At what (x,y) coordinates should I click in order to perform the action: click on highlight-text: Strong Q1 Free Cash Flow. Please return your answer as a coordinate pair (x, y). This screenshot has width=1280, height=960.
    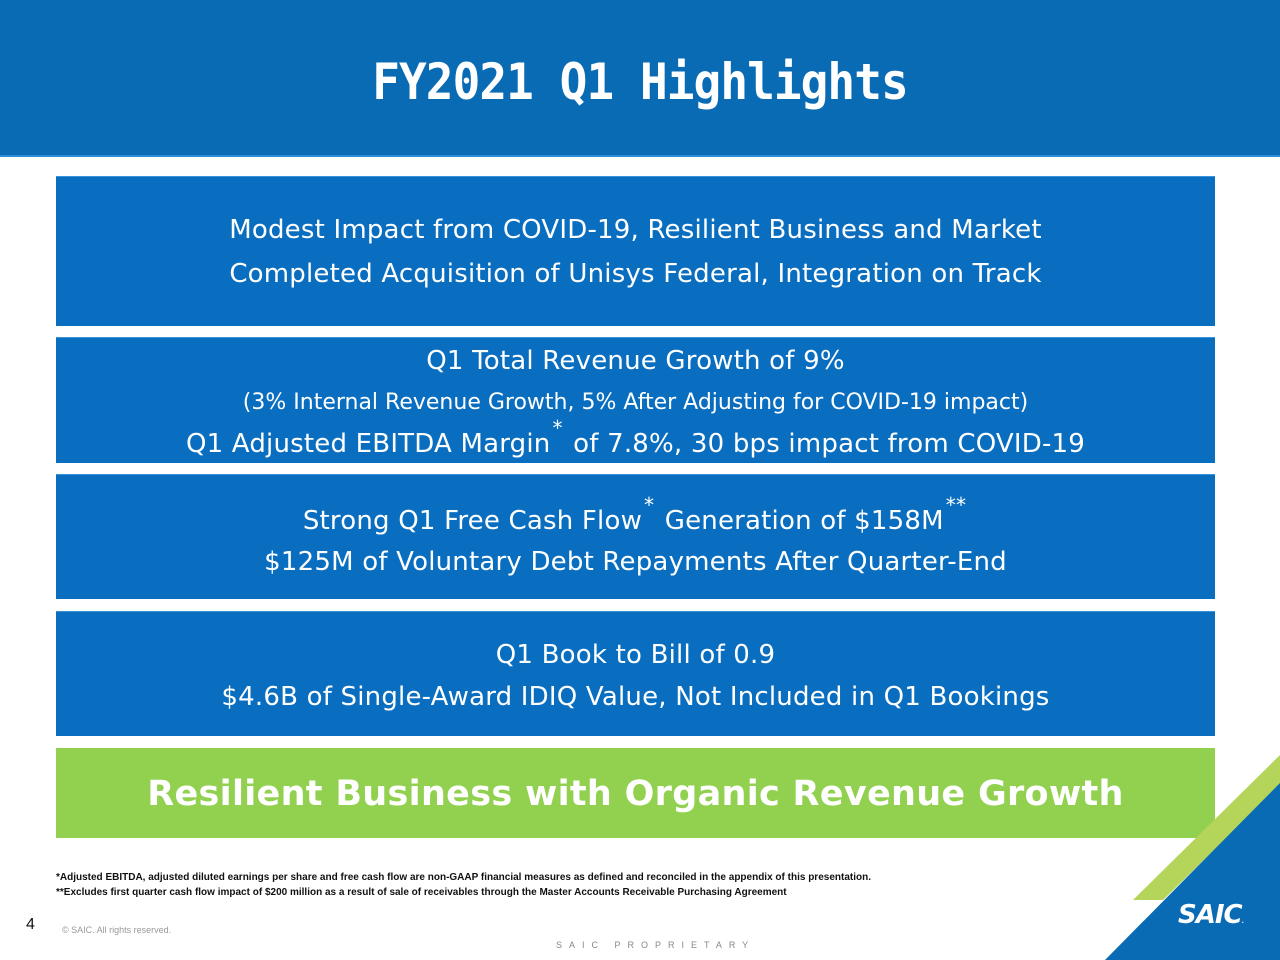
    Looking at the image, I should click on (472, 521).